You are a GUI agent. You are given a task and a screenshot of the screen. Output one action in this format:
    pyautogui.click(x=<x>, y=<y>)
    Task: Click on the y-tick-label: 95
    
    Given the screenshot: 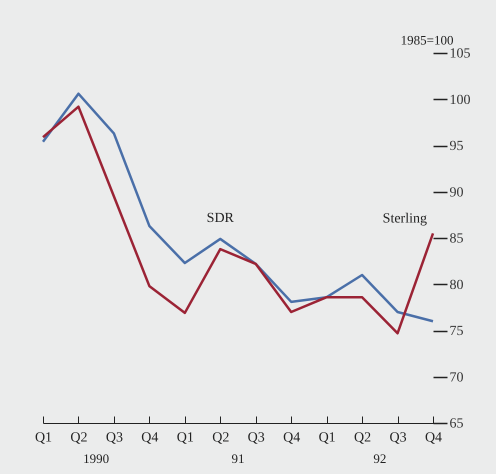 What is the action you would take?
    pyautogui.click(x=457, y=146)
    